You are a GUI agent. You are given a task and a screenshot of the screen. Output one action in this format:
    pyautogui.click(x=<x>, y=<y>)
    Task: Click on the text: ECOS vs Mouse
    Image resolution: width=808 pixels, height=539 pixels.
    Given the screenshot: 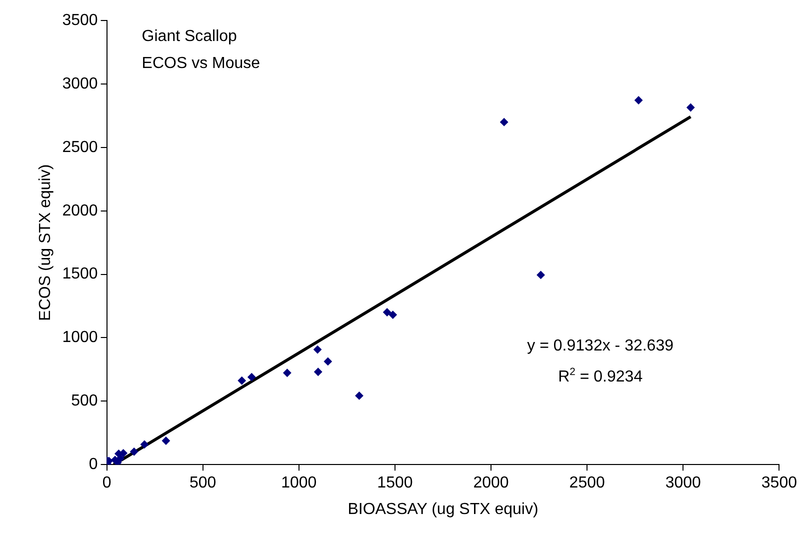 What is the action you would take?
    pyautogui.click(x=201, y=63)
    